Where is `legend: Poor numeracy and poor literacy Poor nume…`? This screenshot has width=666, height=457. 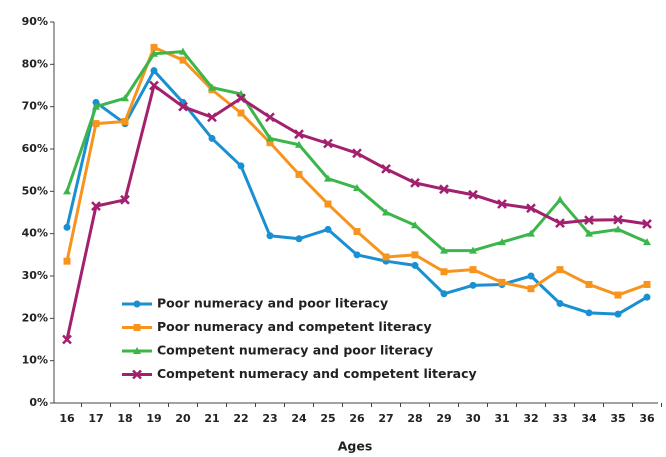
legend: Poor numeracy and poor literacy Poor nume… is located at coordinates (299, 338).